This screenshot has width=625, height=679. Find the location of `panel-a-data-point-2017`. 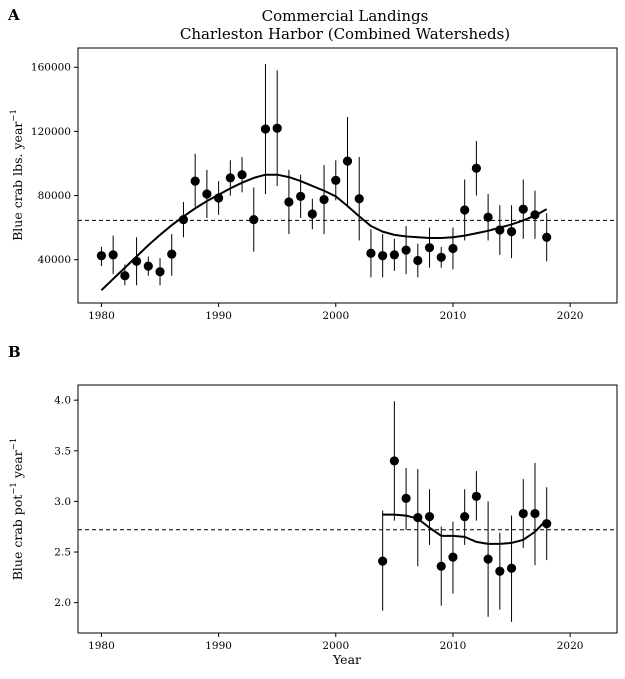

panel-a-data-point-2017 is located at coordinates (535, 215).